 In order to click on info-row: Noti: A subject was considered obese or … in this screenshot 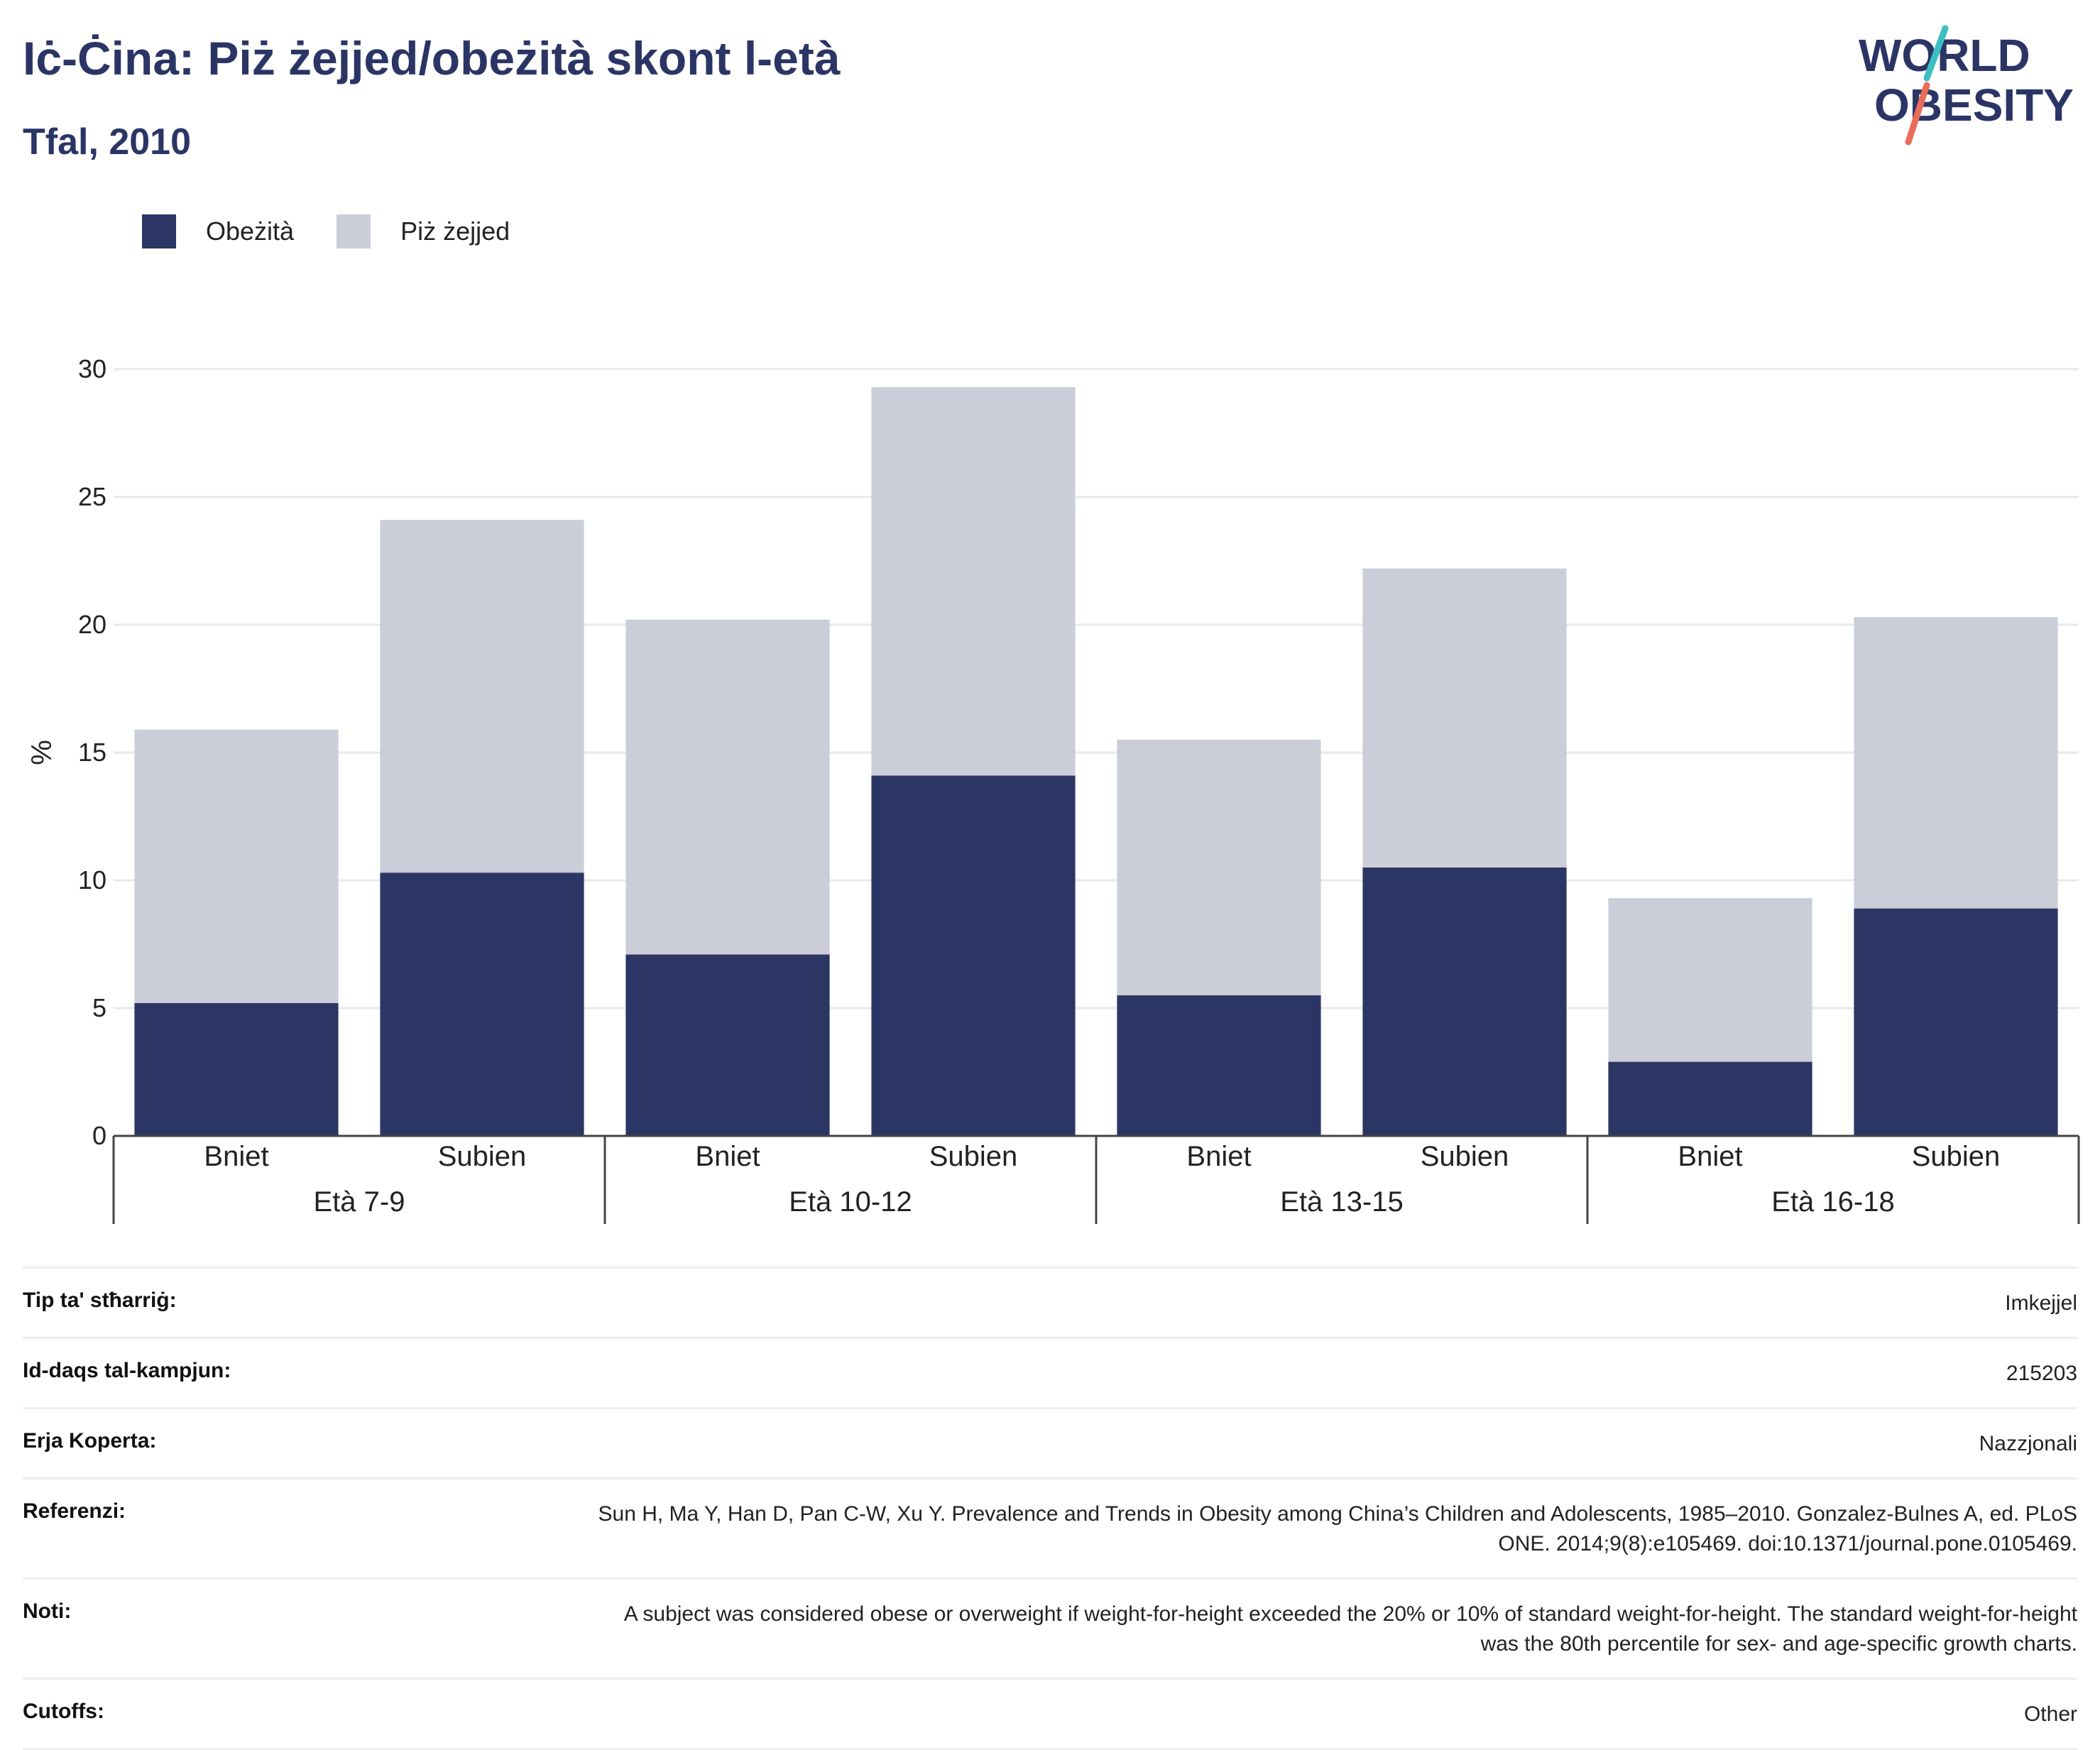, I will do `click(1050, 1627)`.